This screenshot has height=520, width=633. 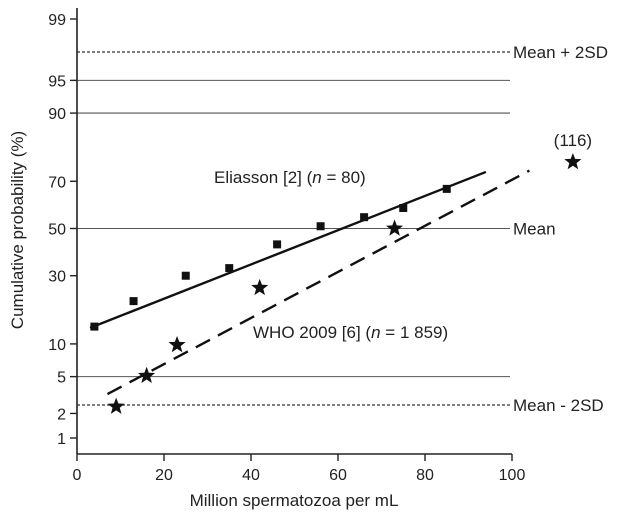 I want to click on x-ticks: 0 20 40 60 80 100, so click(x=299, y=469).